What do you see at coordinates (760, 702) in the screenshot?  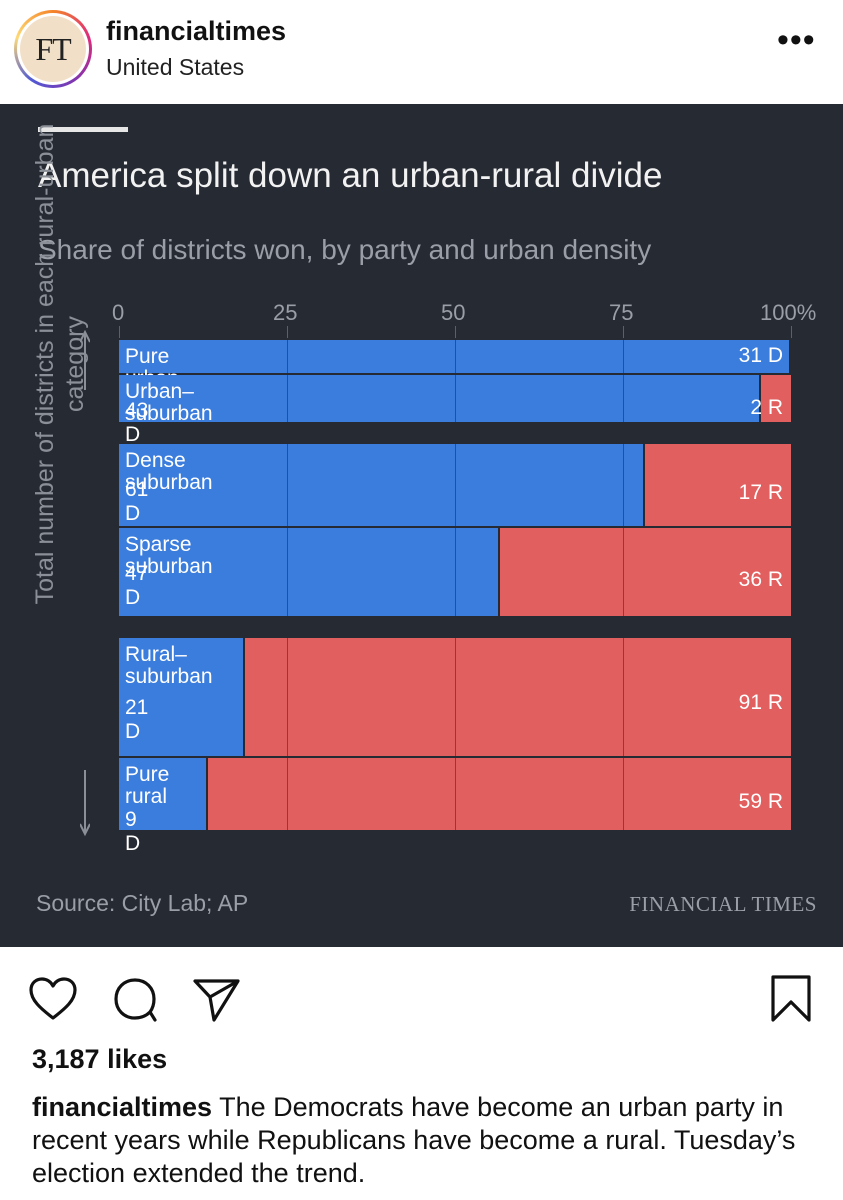 I see `count-label-right: 91 R` at bounding box center [760, 702].